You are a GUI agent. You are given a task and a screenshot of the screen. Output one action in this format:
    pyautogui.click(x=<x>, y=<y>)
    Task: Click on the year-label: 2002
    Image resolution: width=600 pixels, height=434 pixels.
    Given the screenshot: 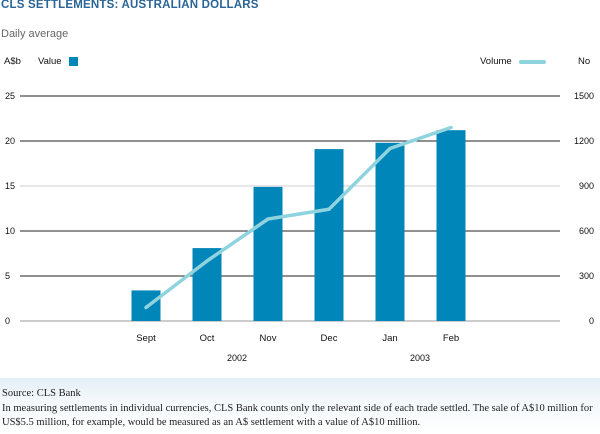 What is the action you would take?
    pyautogui.click(x=237, y=358)
    